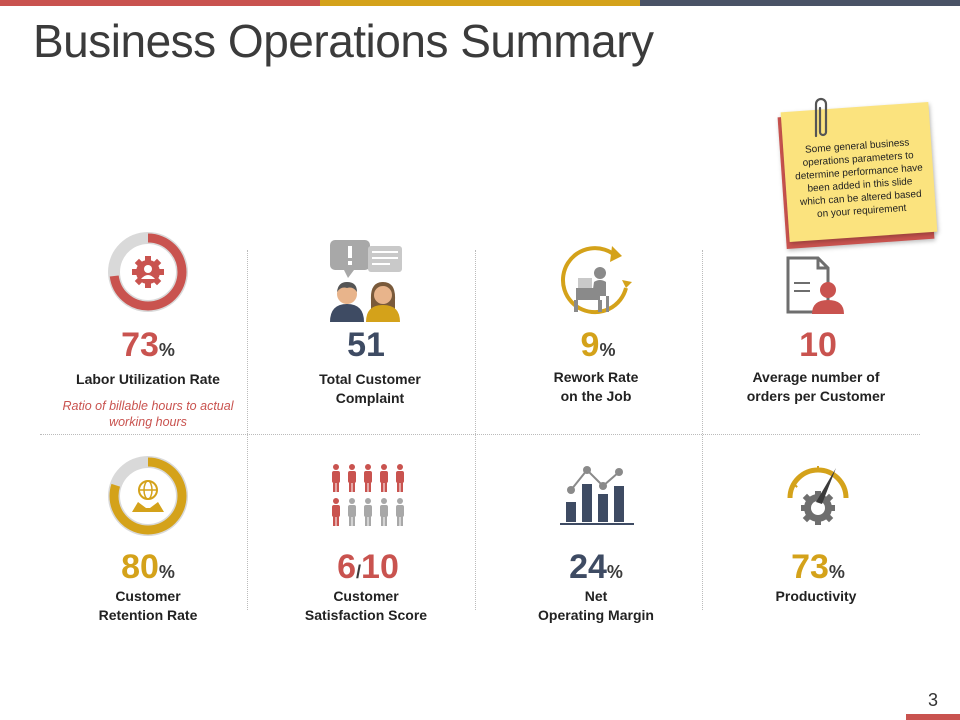 Image resolution: width=960 pixels, height=720 pixels. What do you see at coordinates (815, 285) in the screenshot?
I see `customer-document-icon` at bounding box center [815, 285].